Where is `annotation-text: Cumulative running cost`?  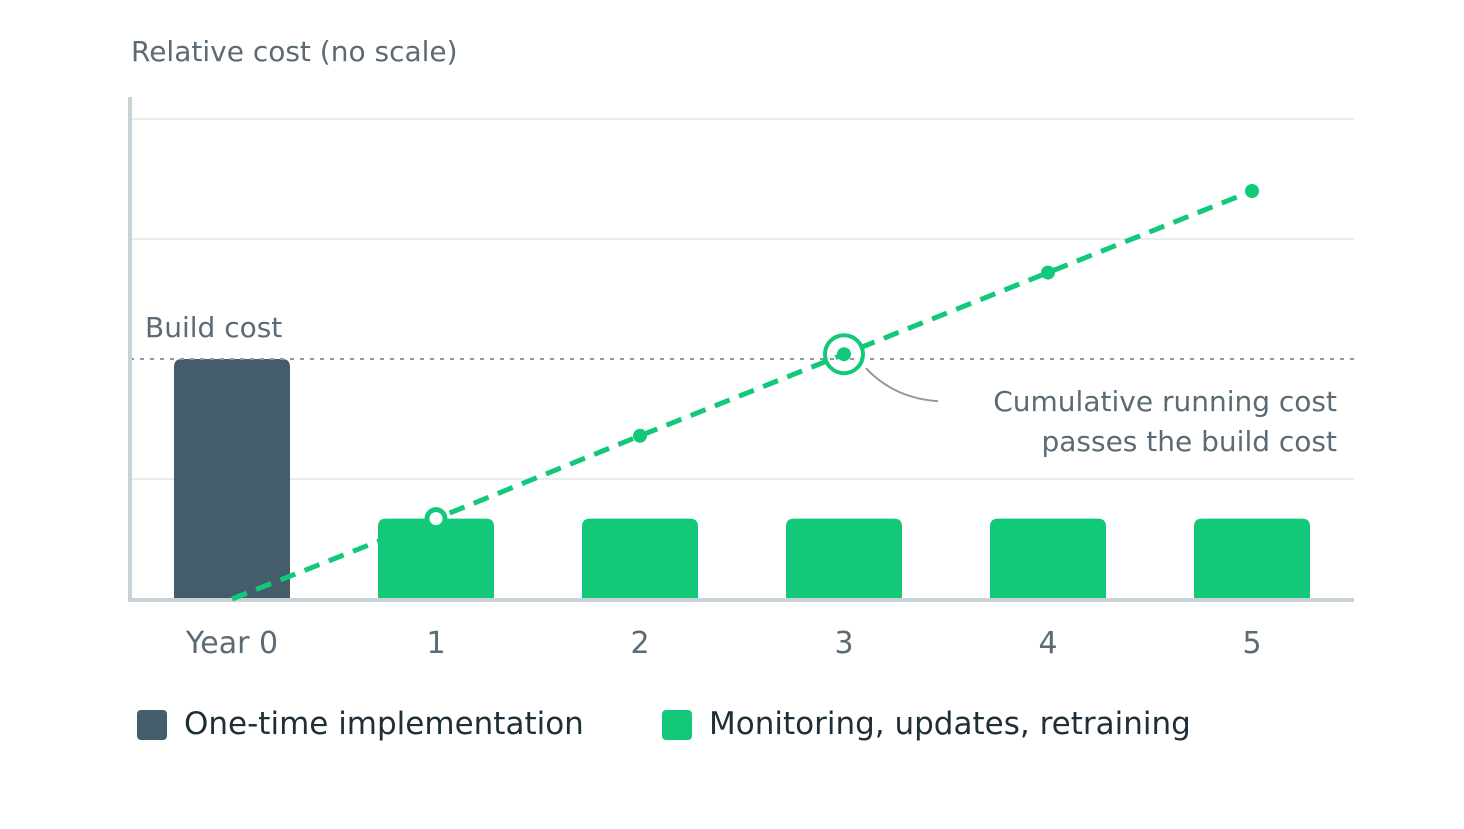 annotation-text: Cumulative running cost is located at coordinates (1165, 401).